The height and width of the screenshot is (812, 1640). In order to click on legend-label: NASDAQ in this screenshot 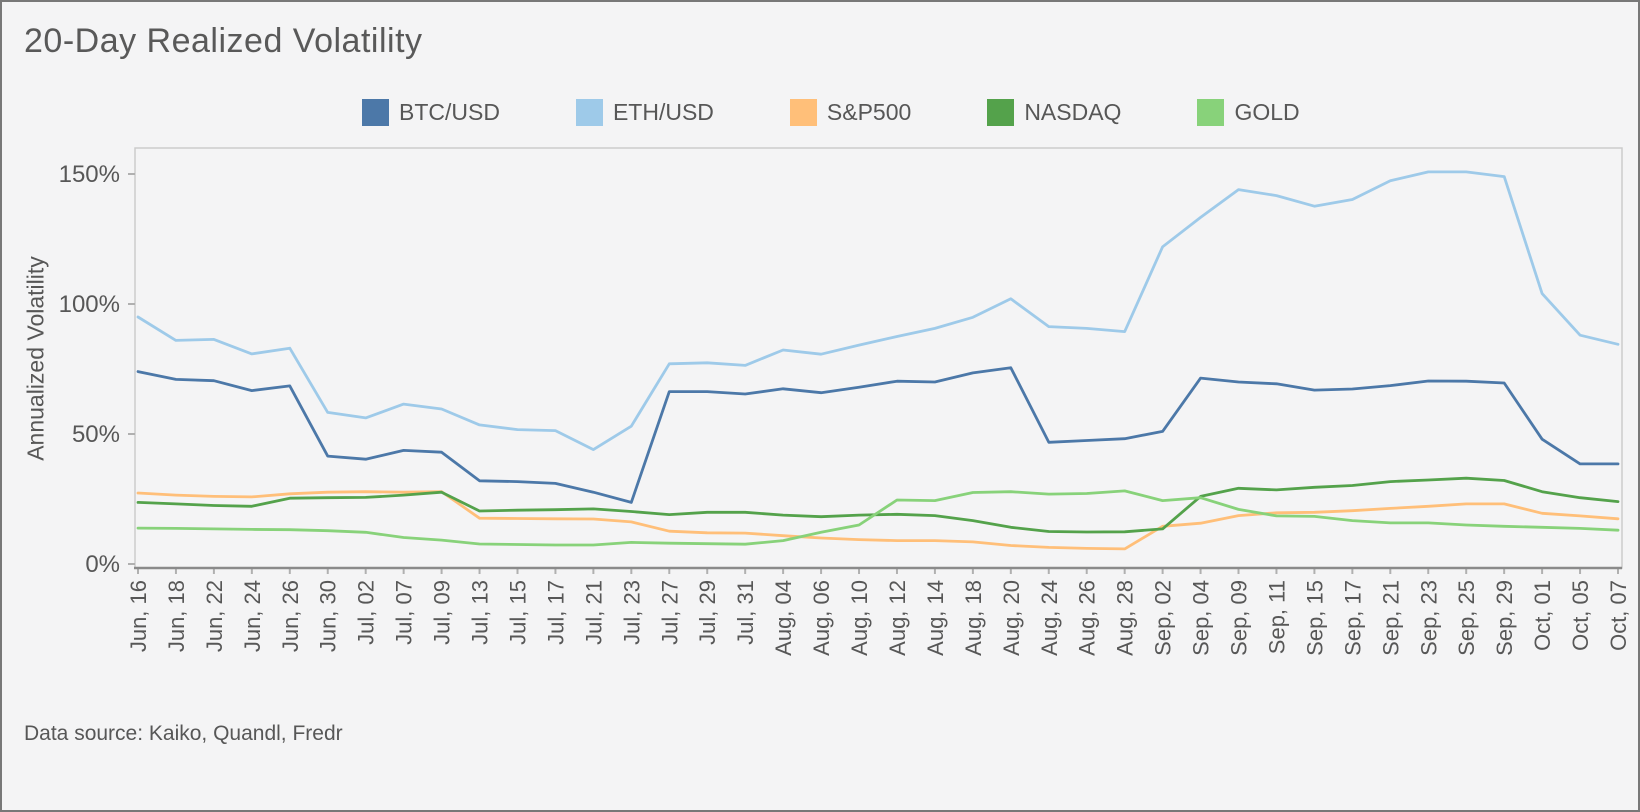, I will do `click(1073, 112)`.